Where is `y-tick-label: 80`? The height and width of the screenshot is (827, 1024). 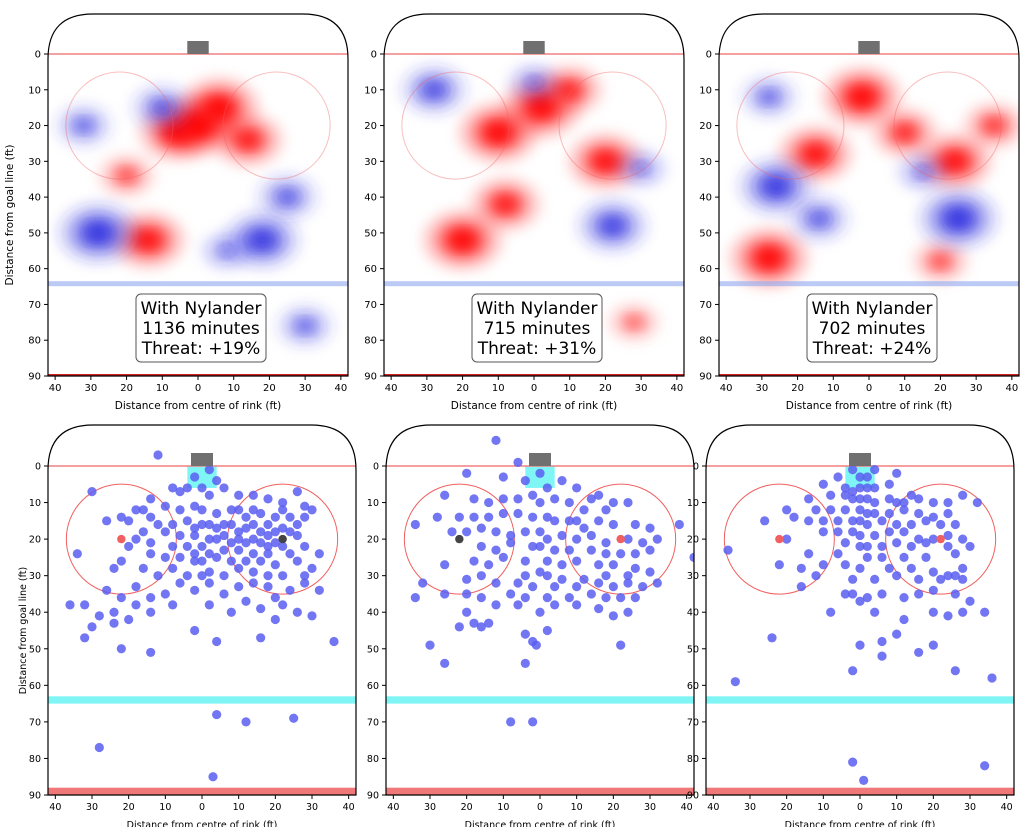
y-tick-label: 80 is located at coordinates (373, 759).